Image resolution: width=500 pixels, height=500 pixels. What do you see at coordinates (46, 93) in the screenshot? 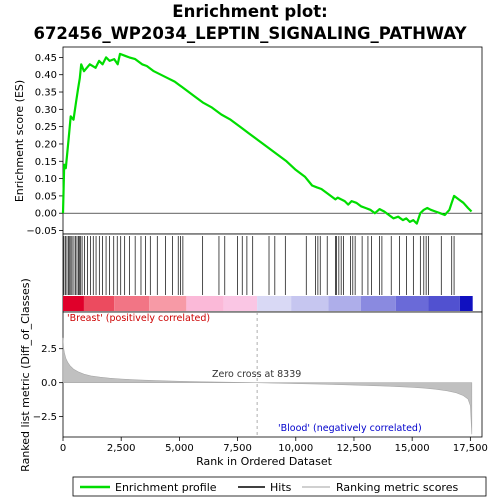
I see `es-y-tick-label: 0.35` at bounding box center [46, 93].